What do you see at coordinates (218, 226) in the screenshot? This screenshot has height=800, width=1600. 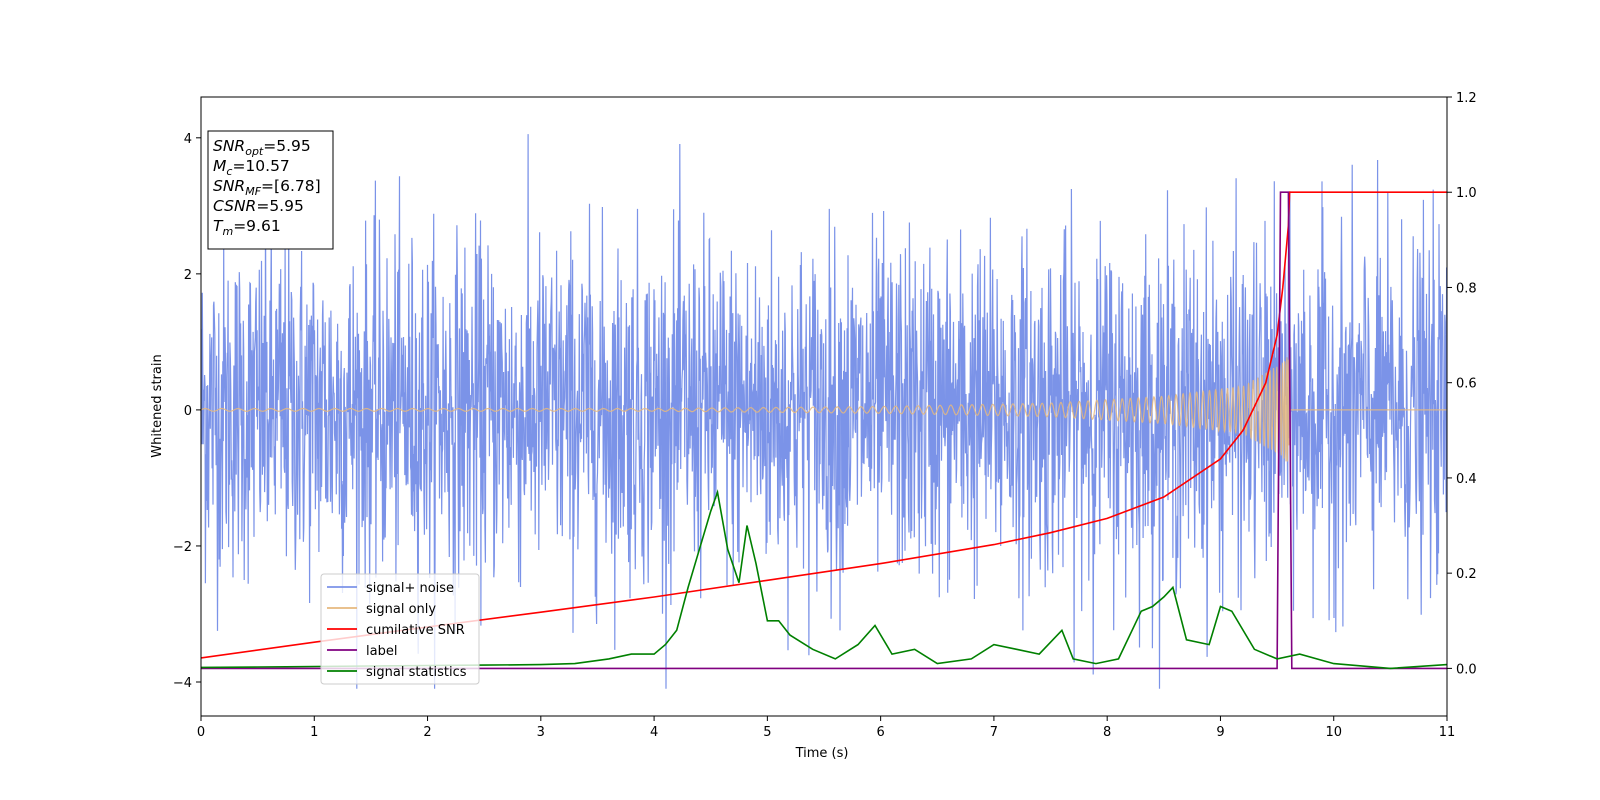 I see `info-variable: T` at bounding box center [218, 226].